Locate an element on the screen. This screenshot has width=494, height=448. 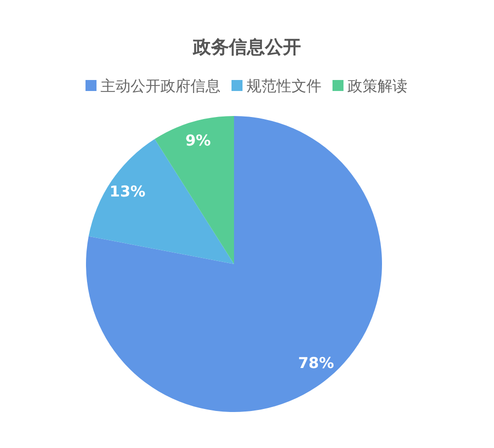
legend-label: 政策解读 is located at coordinates (378, 86).